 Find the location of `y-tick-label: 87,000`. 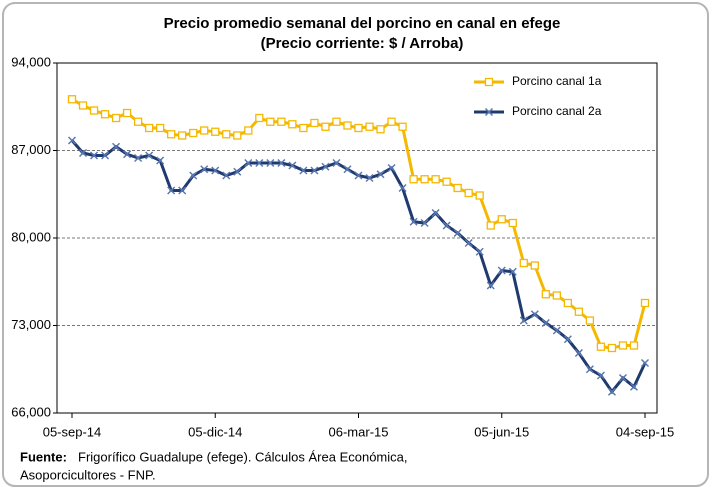

y-tick-label: 87,000 is located at coordinates (31, 149).